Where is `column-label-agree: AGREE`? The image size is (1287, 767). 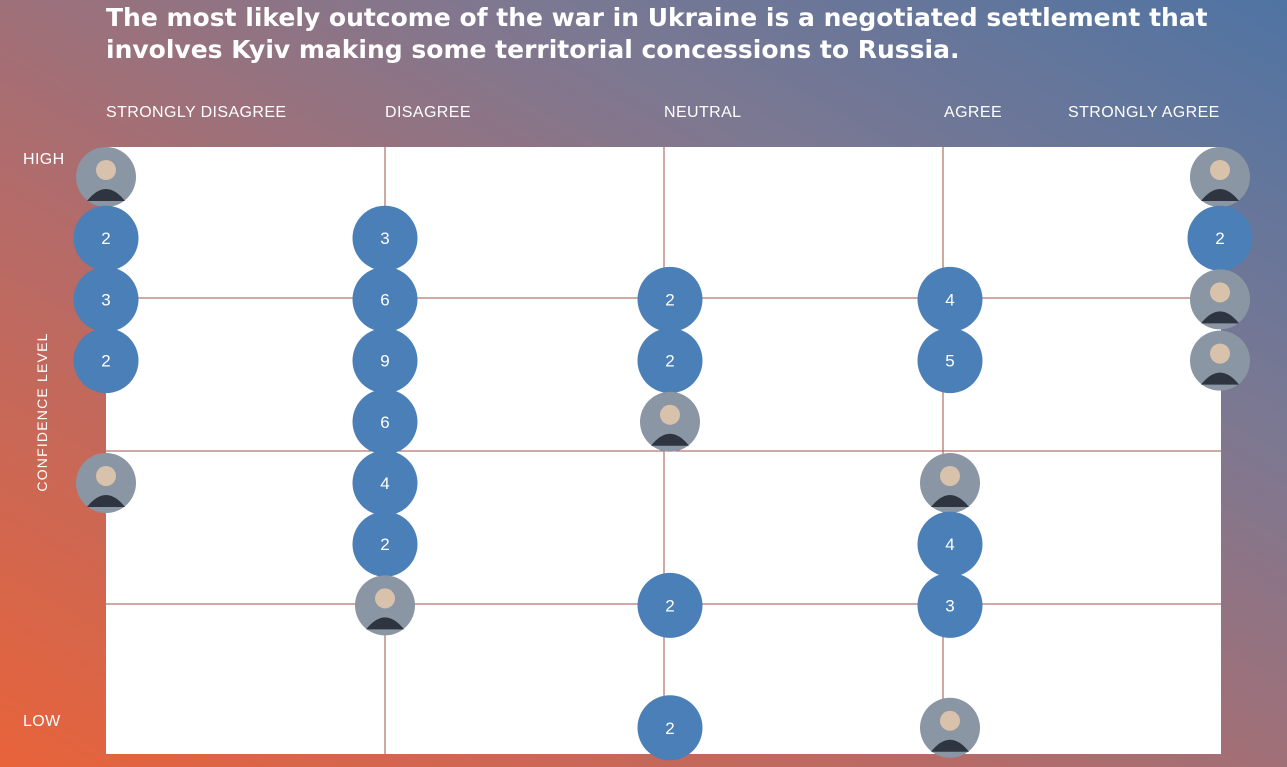 column-label-agree: AGREE is located at coordinates (973, 112).